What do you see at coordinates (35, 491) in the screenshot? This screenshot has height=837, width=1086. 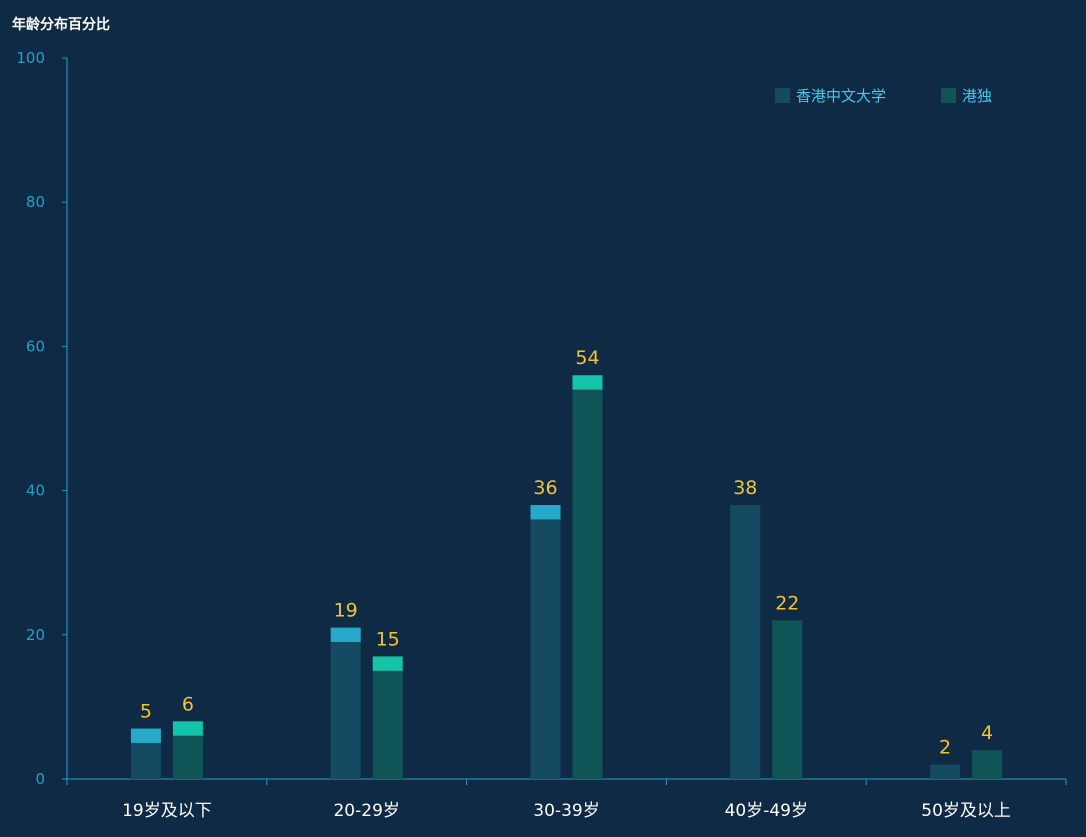 I see `y-tick-label: 40` at bounding box center [35, 491].